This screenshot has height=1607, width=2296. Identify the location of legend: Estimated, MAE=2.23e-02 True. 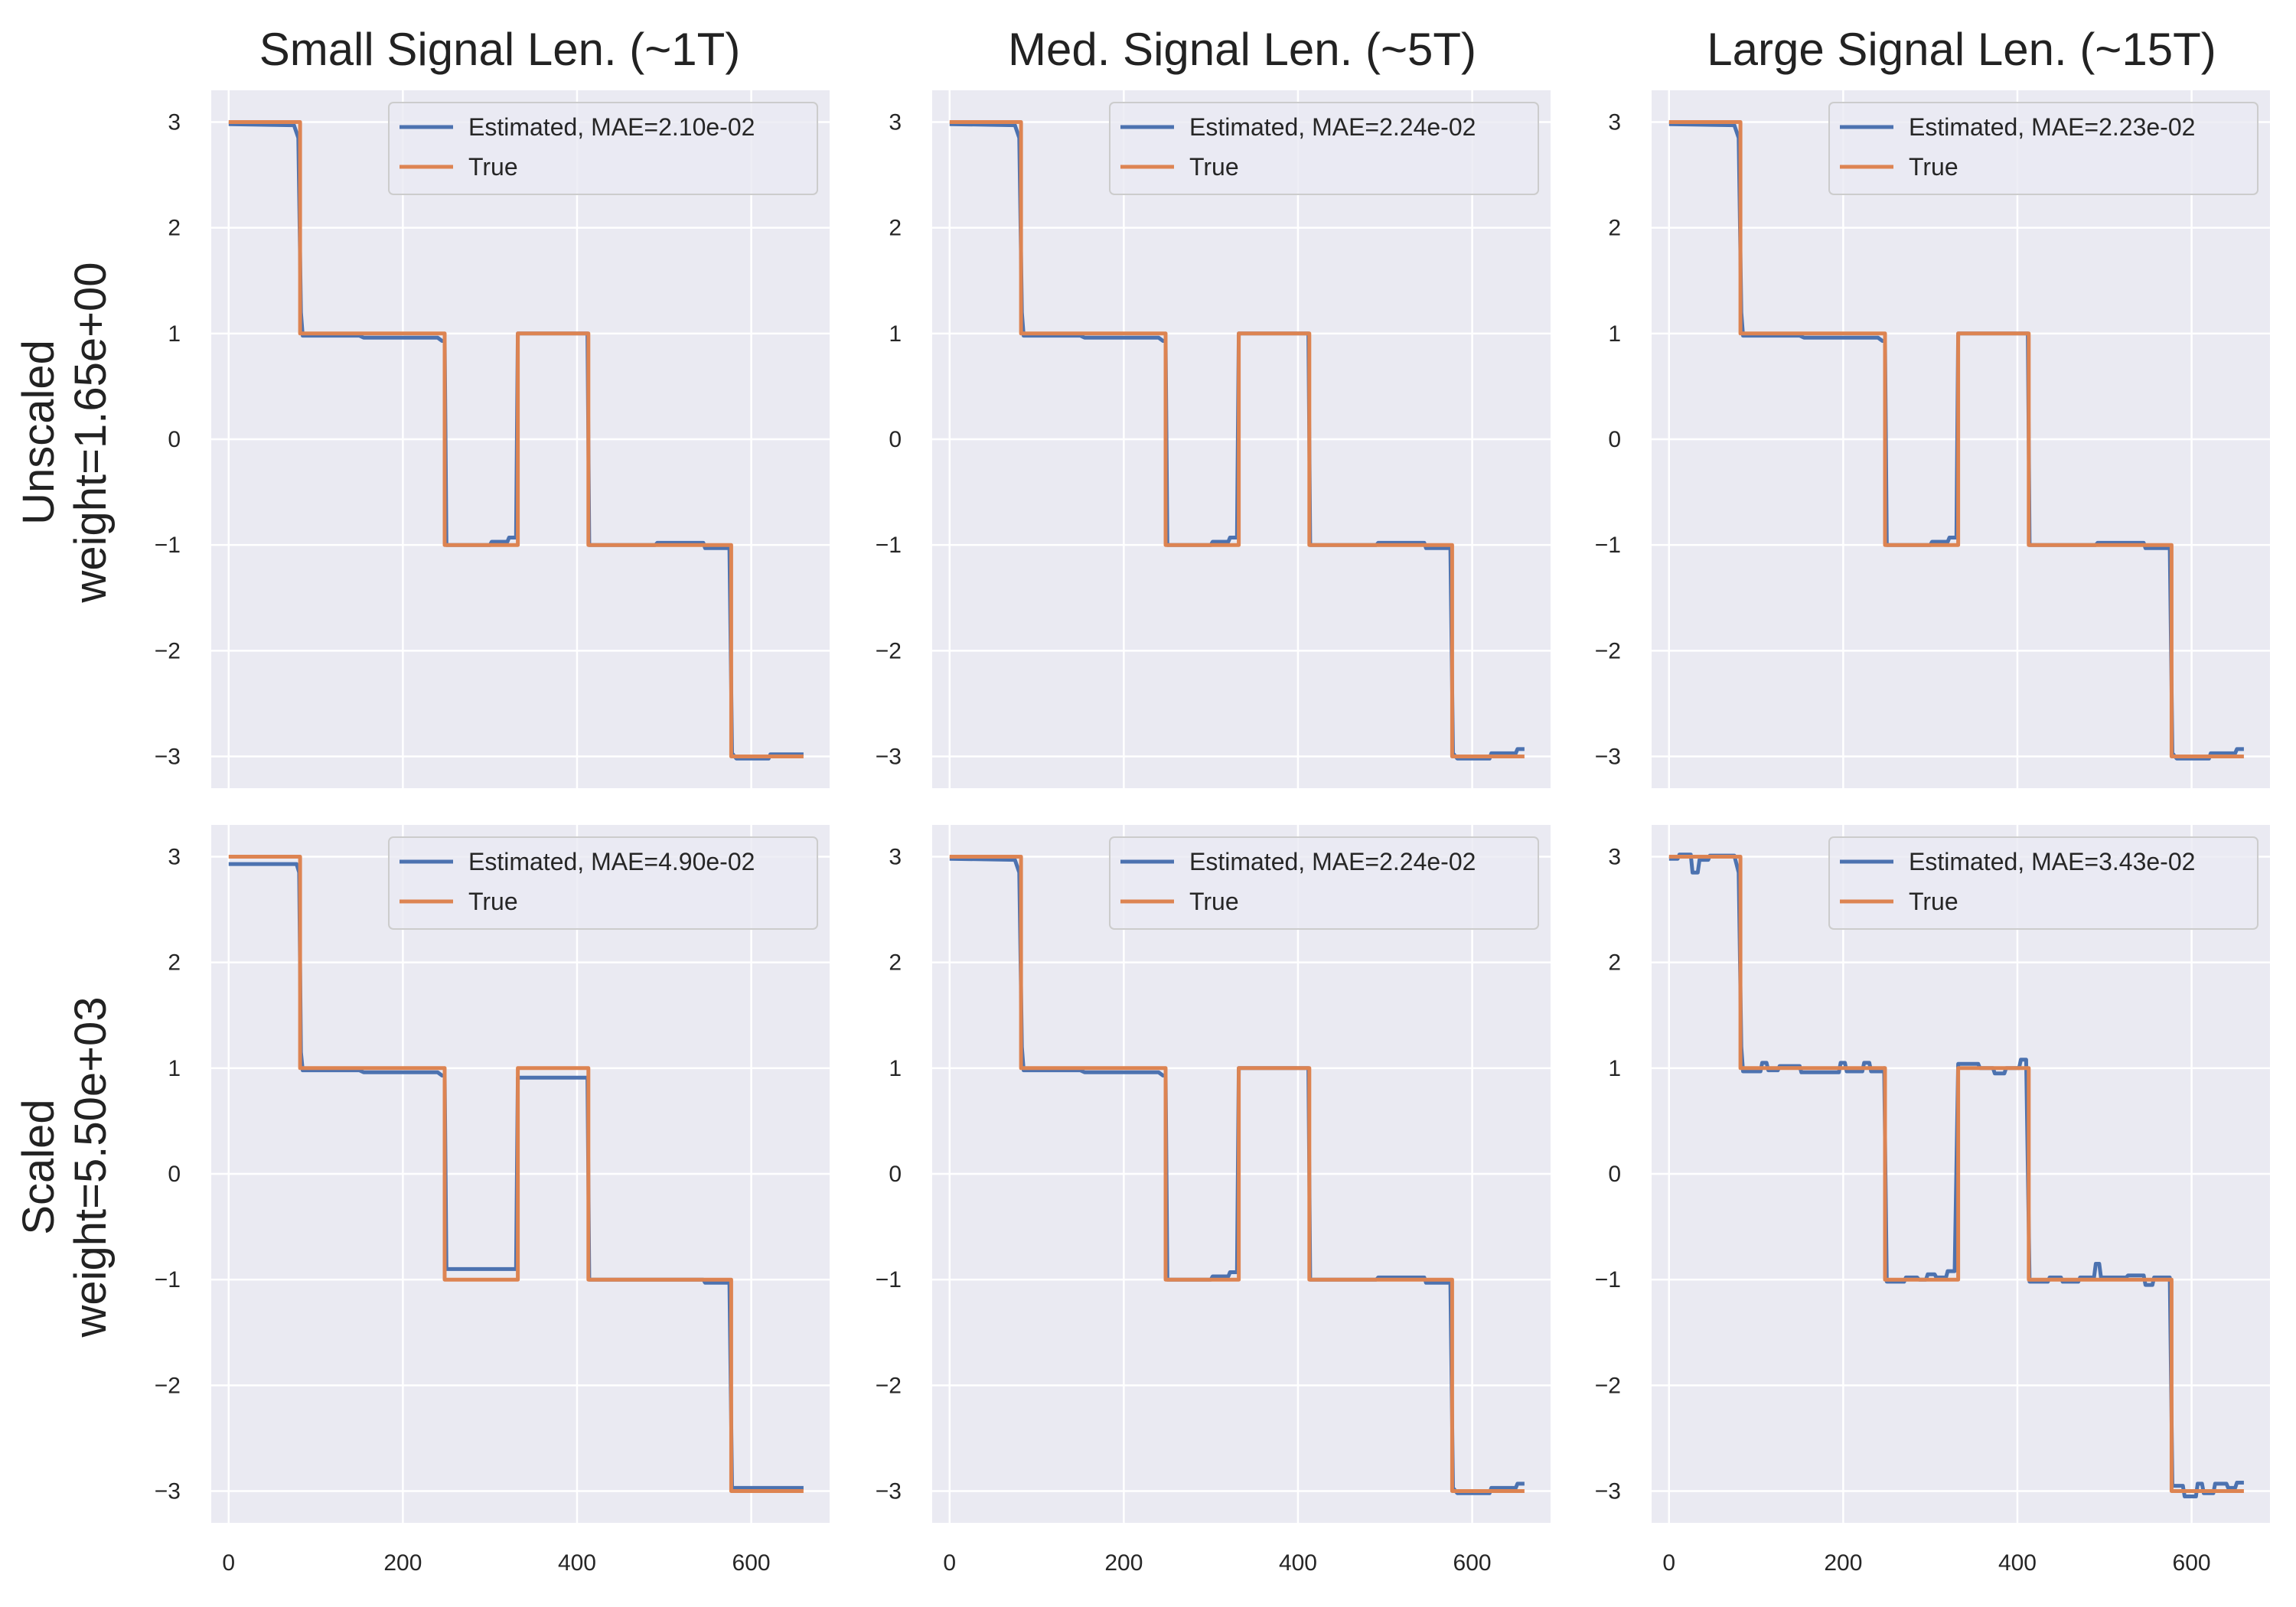
(2043, 148).